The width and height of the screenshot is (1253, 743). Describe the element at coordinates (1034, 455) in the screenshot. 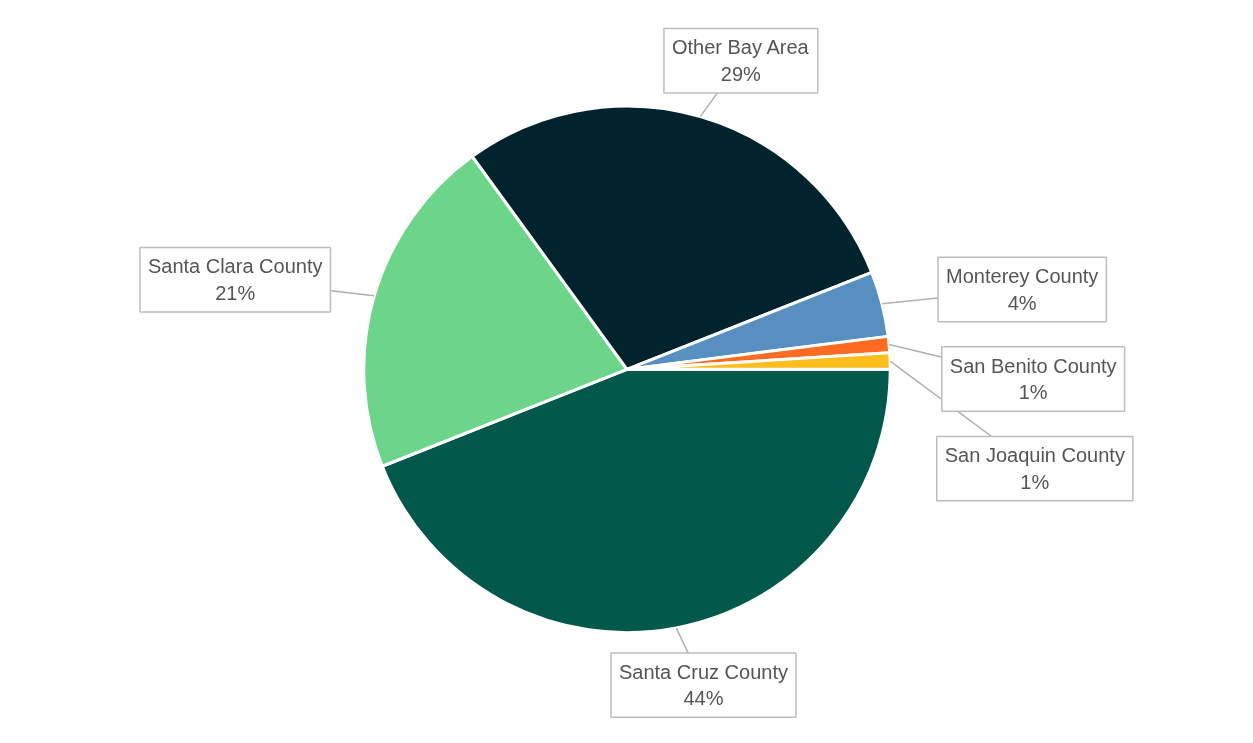

I see `slice-label: San Joaquin County` at that location.